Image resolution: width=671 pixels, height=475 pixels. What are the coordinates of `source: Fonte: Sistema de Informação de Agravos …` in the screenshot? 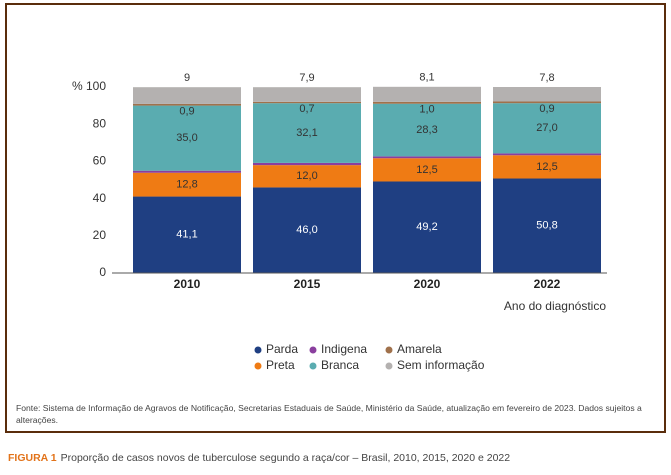 It's located at (329, 414).